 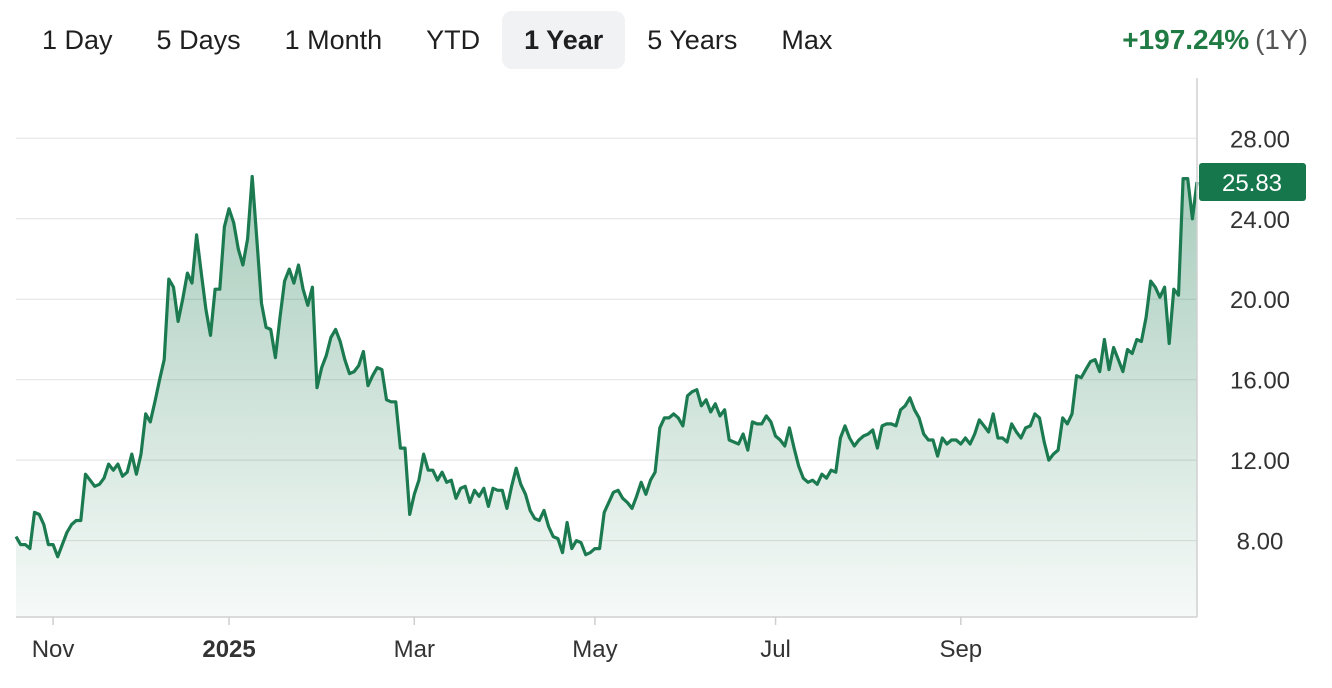 What do you see at coordinates (333, 40) in the screenshot?
I see `range-tab-1-month: 1 Month` at bounding box center [333, 40].